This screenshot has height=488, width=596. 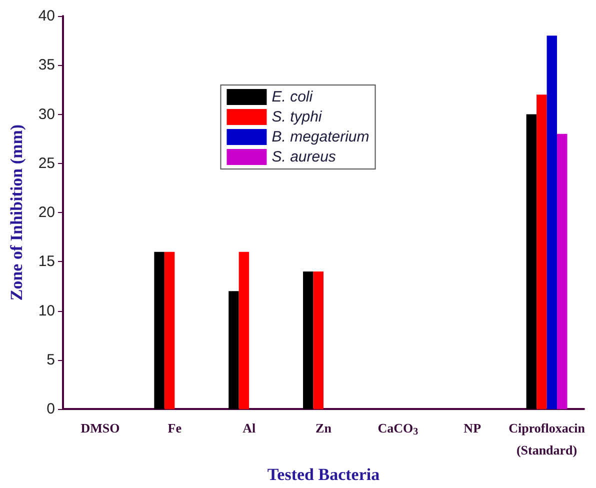 I want to click on x-tick-label: Ciprofloxacin (Standard), so click(x=547, y=439).